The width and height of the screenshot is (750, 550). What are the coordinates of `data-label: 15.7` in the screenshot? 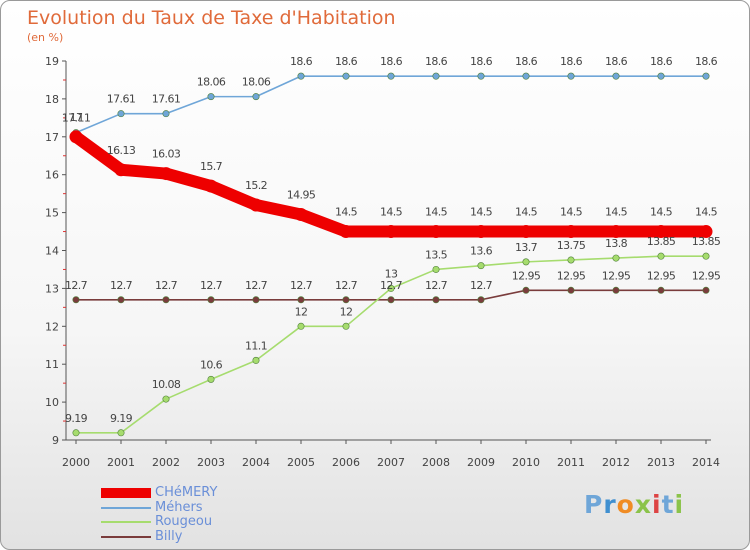 It's located at (211, 166).